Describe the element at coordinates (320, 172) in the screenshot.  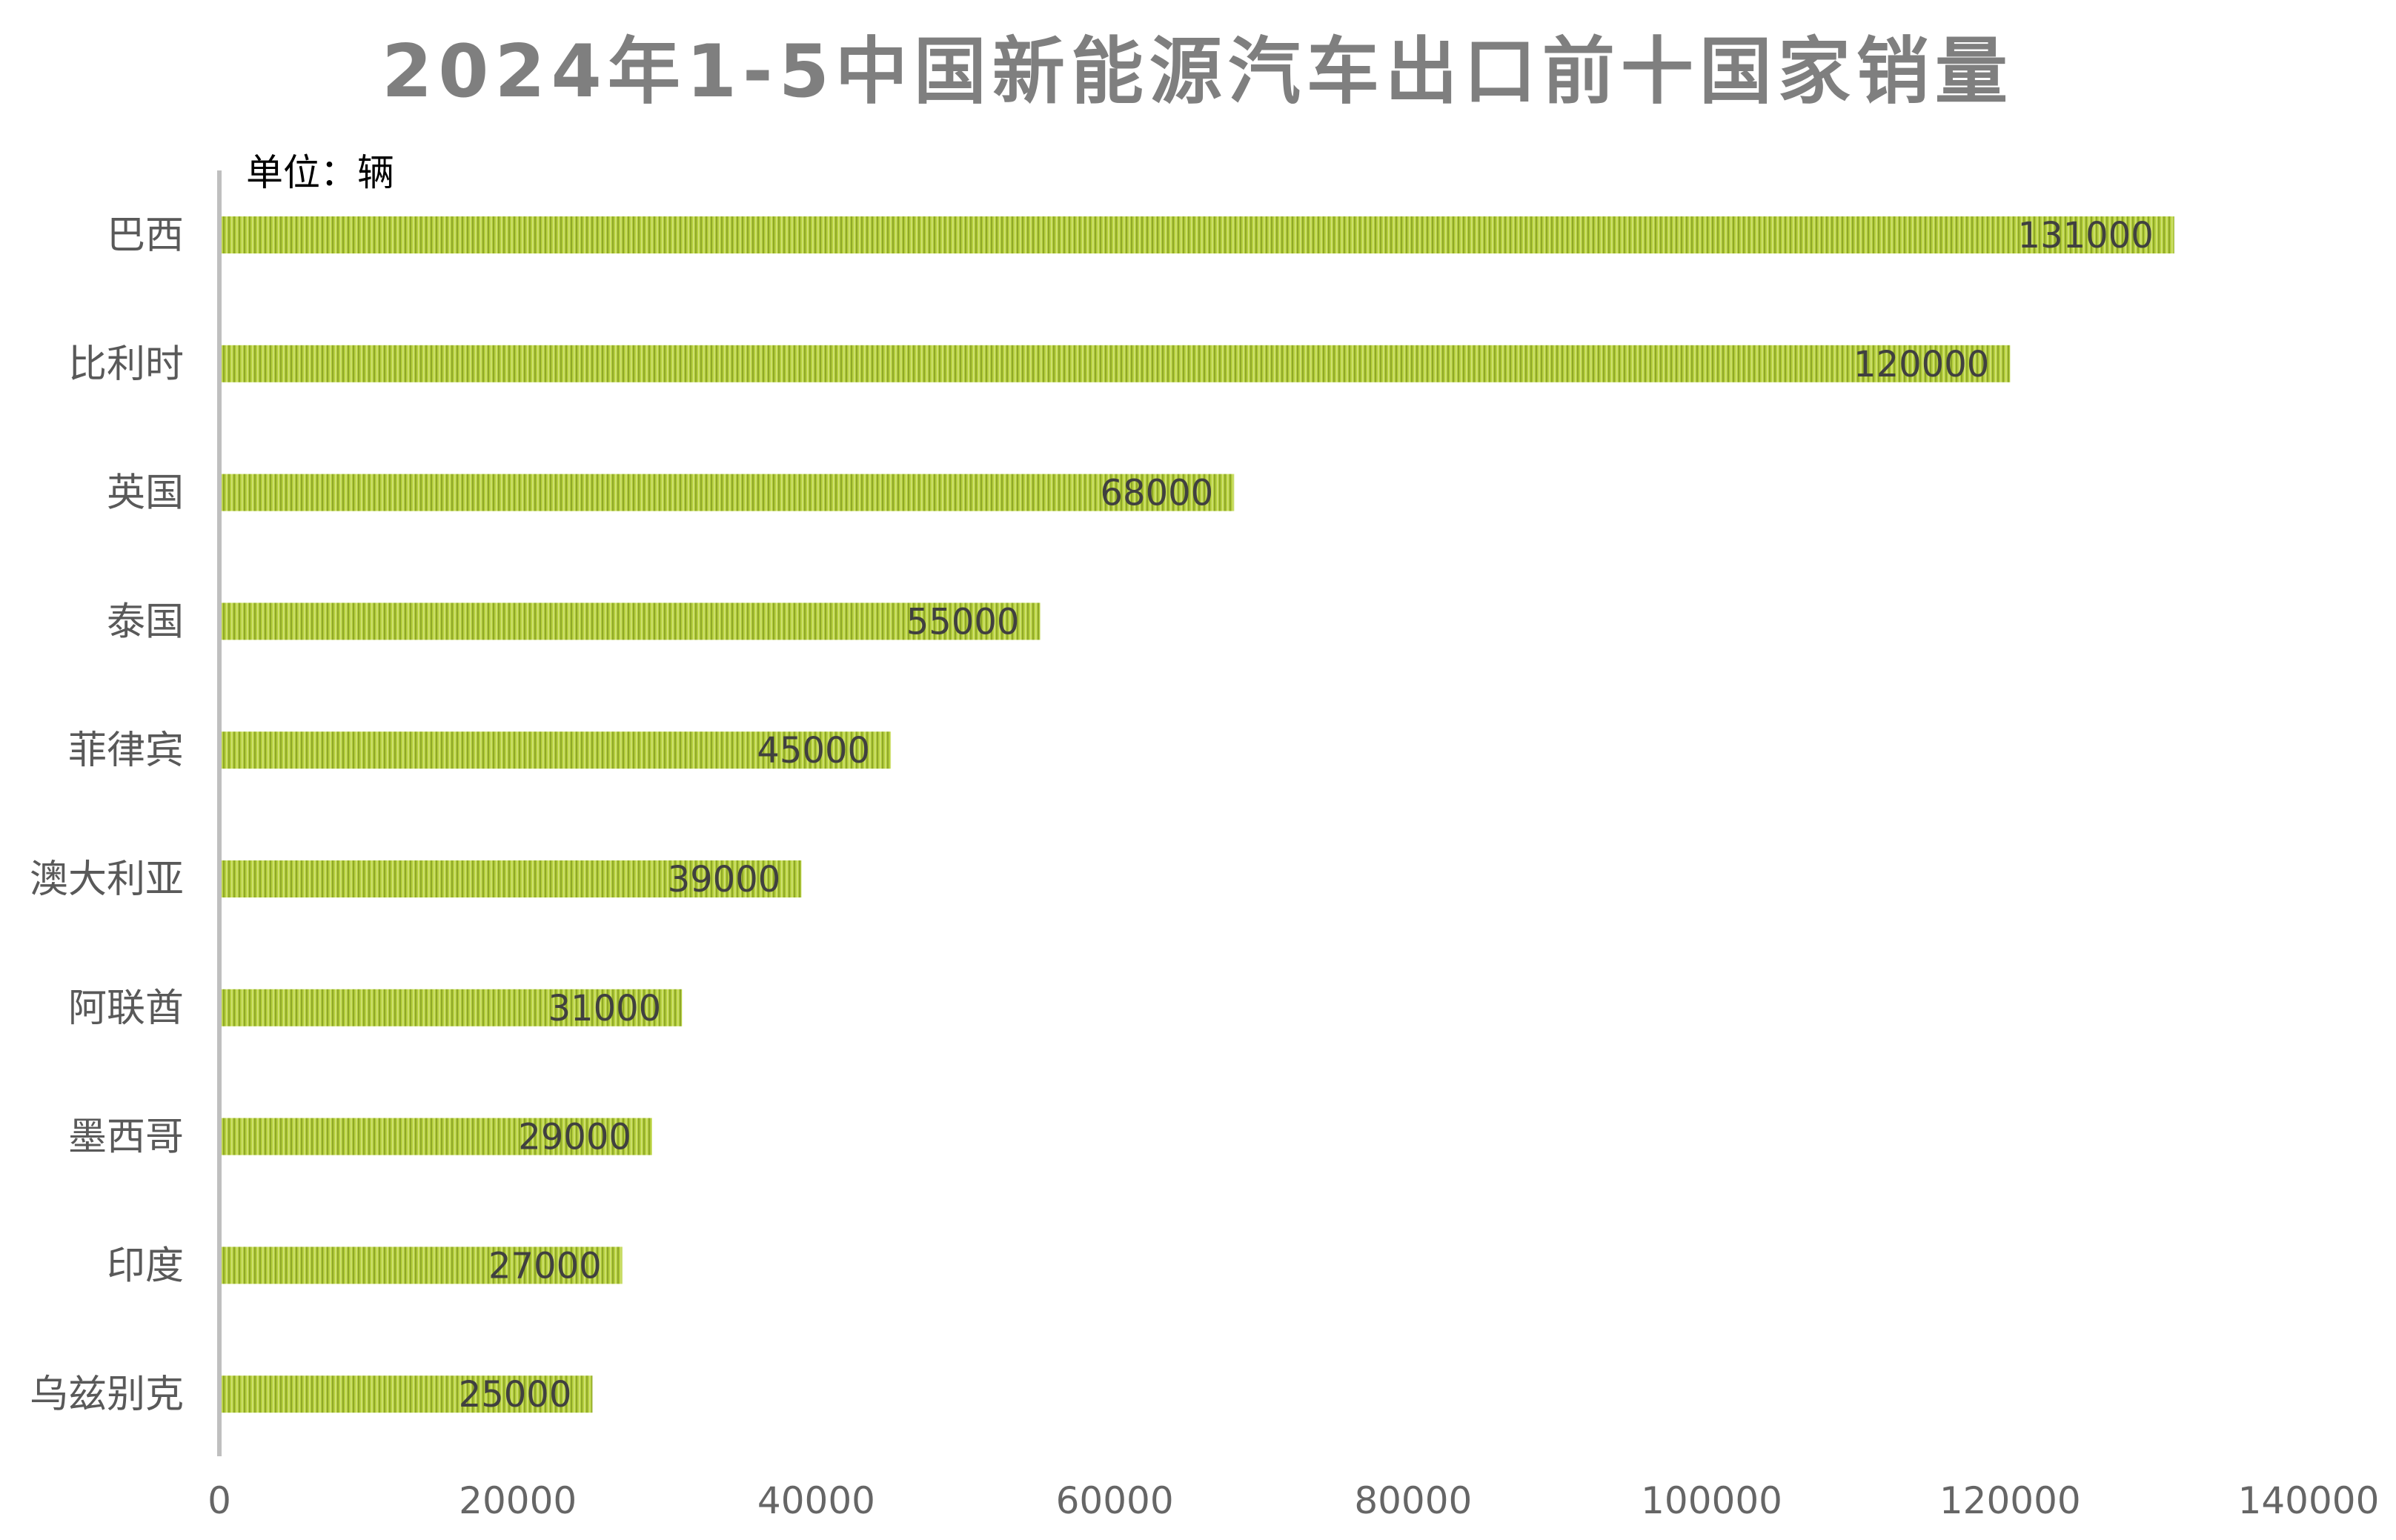
I see `unit-label: 单位：辆` at that location.